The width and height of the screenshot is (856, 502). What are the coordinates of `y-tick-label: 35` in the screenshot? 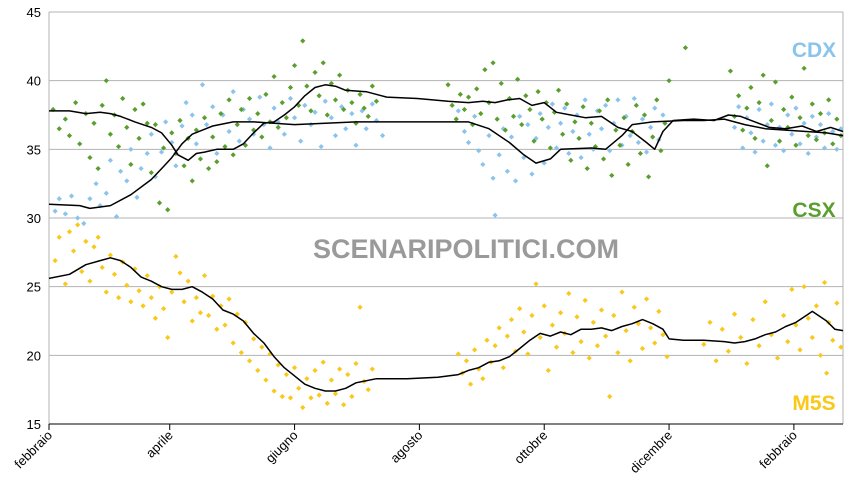 It's located at (34, 149).